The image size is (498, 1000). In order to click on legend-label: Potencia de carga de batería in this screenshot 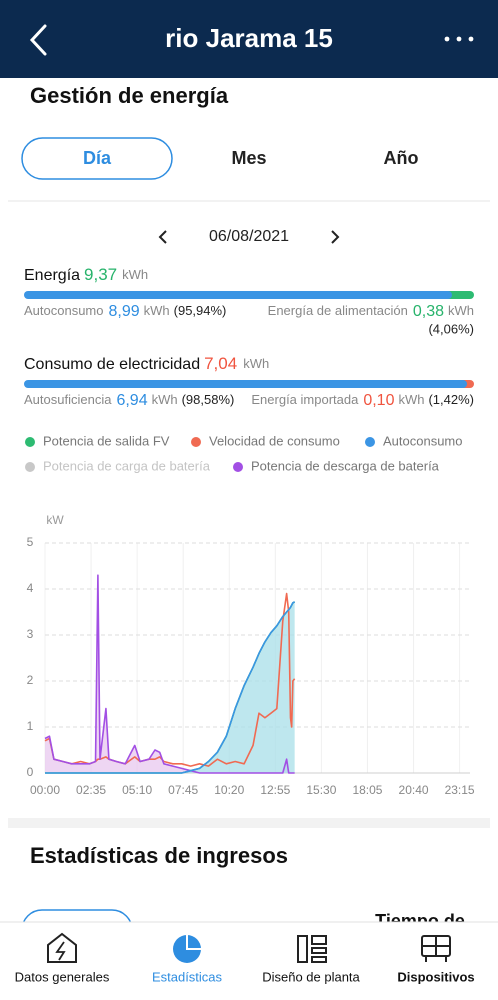, I will do `click(127, 465)`.